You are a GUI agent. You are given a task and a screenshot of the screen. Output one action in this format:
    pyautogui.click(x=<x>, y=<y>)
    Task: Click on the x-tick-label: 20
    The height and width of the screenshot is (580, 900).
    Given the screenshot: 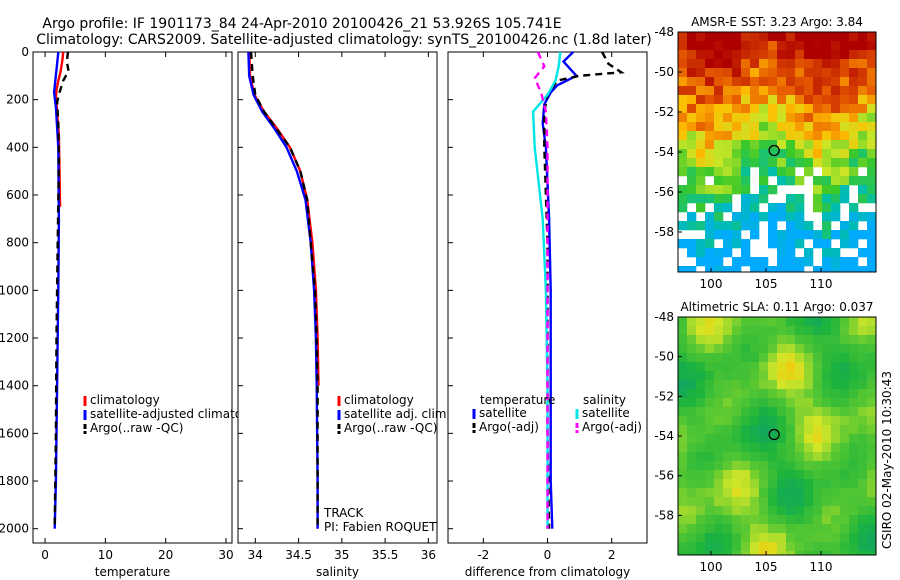 What is the action you would take?
    pyautogui.click(x=165, y=555)
    